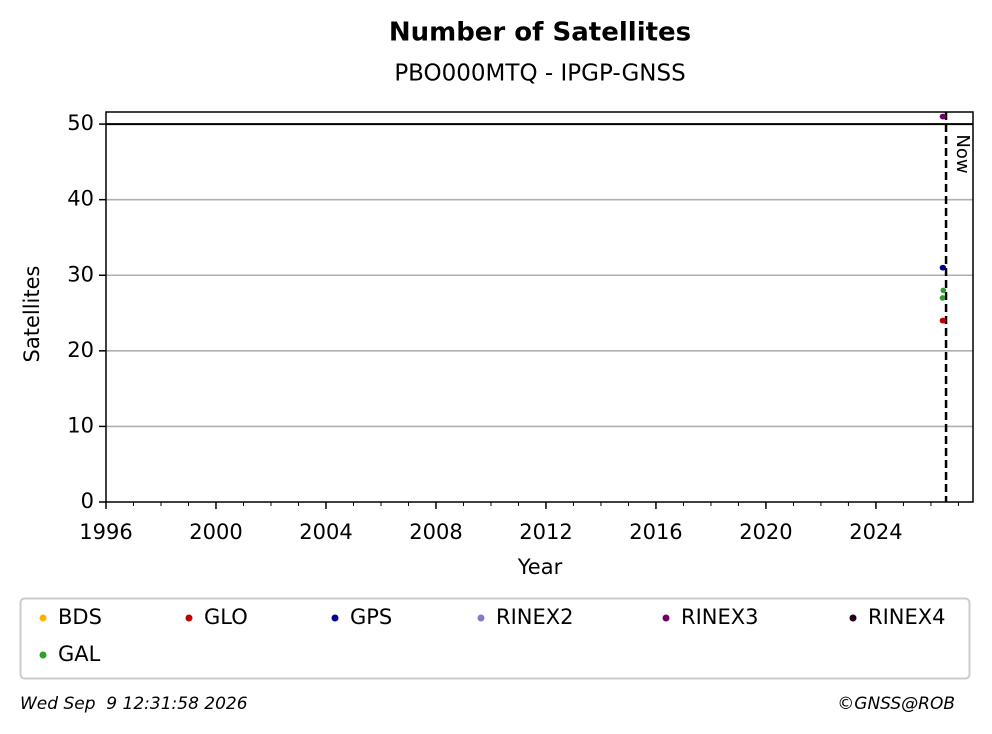  What do you see at coordinates (545, 532) in the screenshot?
I see `x-tick-label: 2012` at bounding box center [545, 532].